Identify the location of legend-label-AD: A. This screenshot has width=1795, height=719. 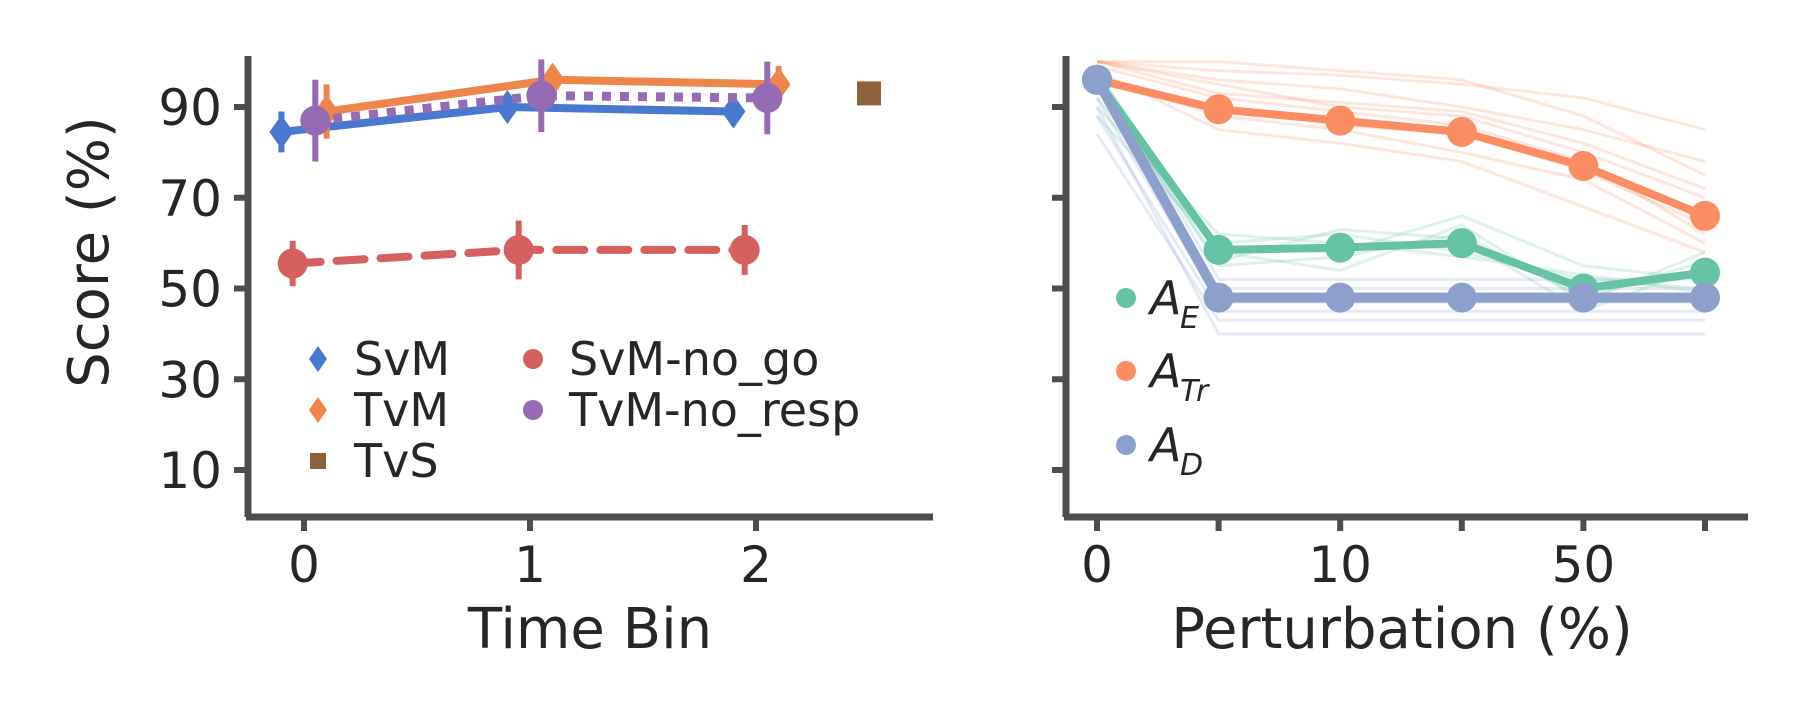
(1164, 445).